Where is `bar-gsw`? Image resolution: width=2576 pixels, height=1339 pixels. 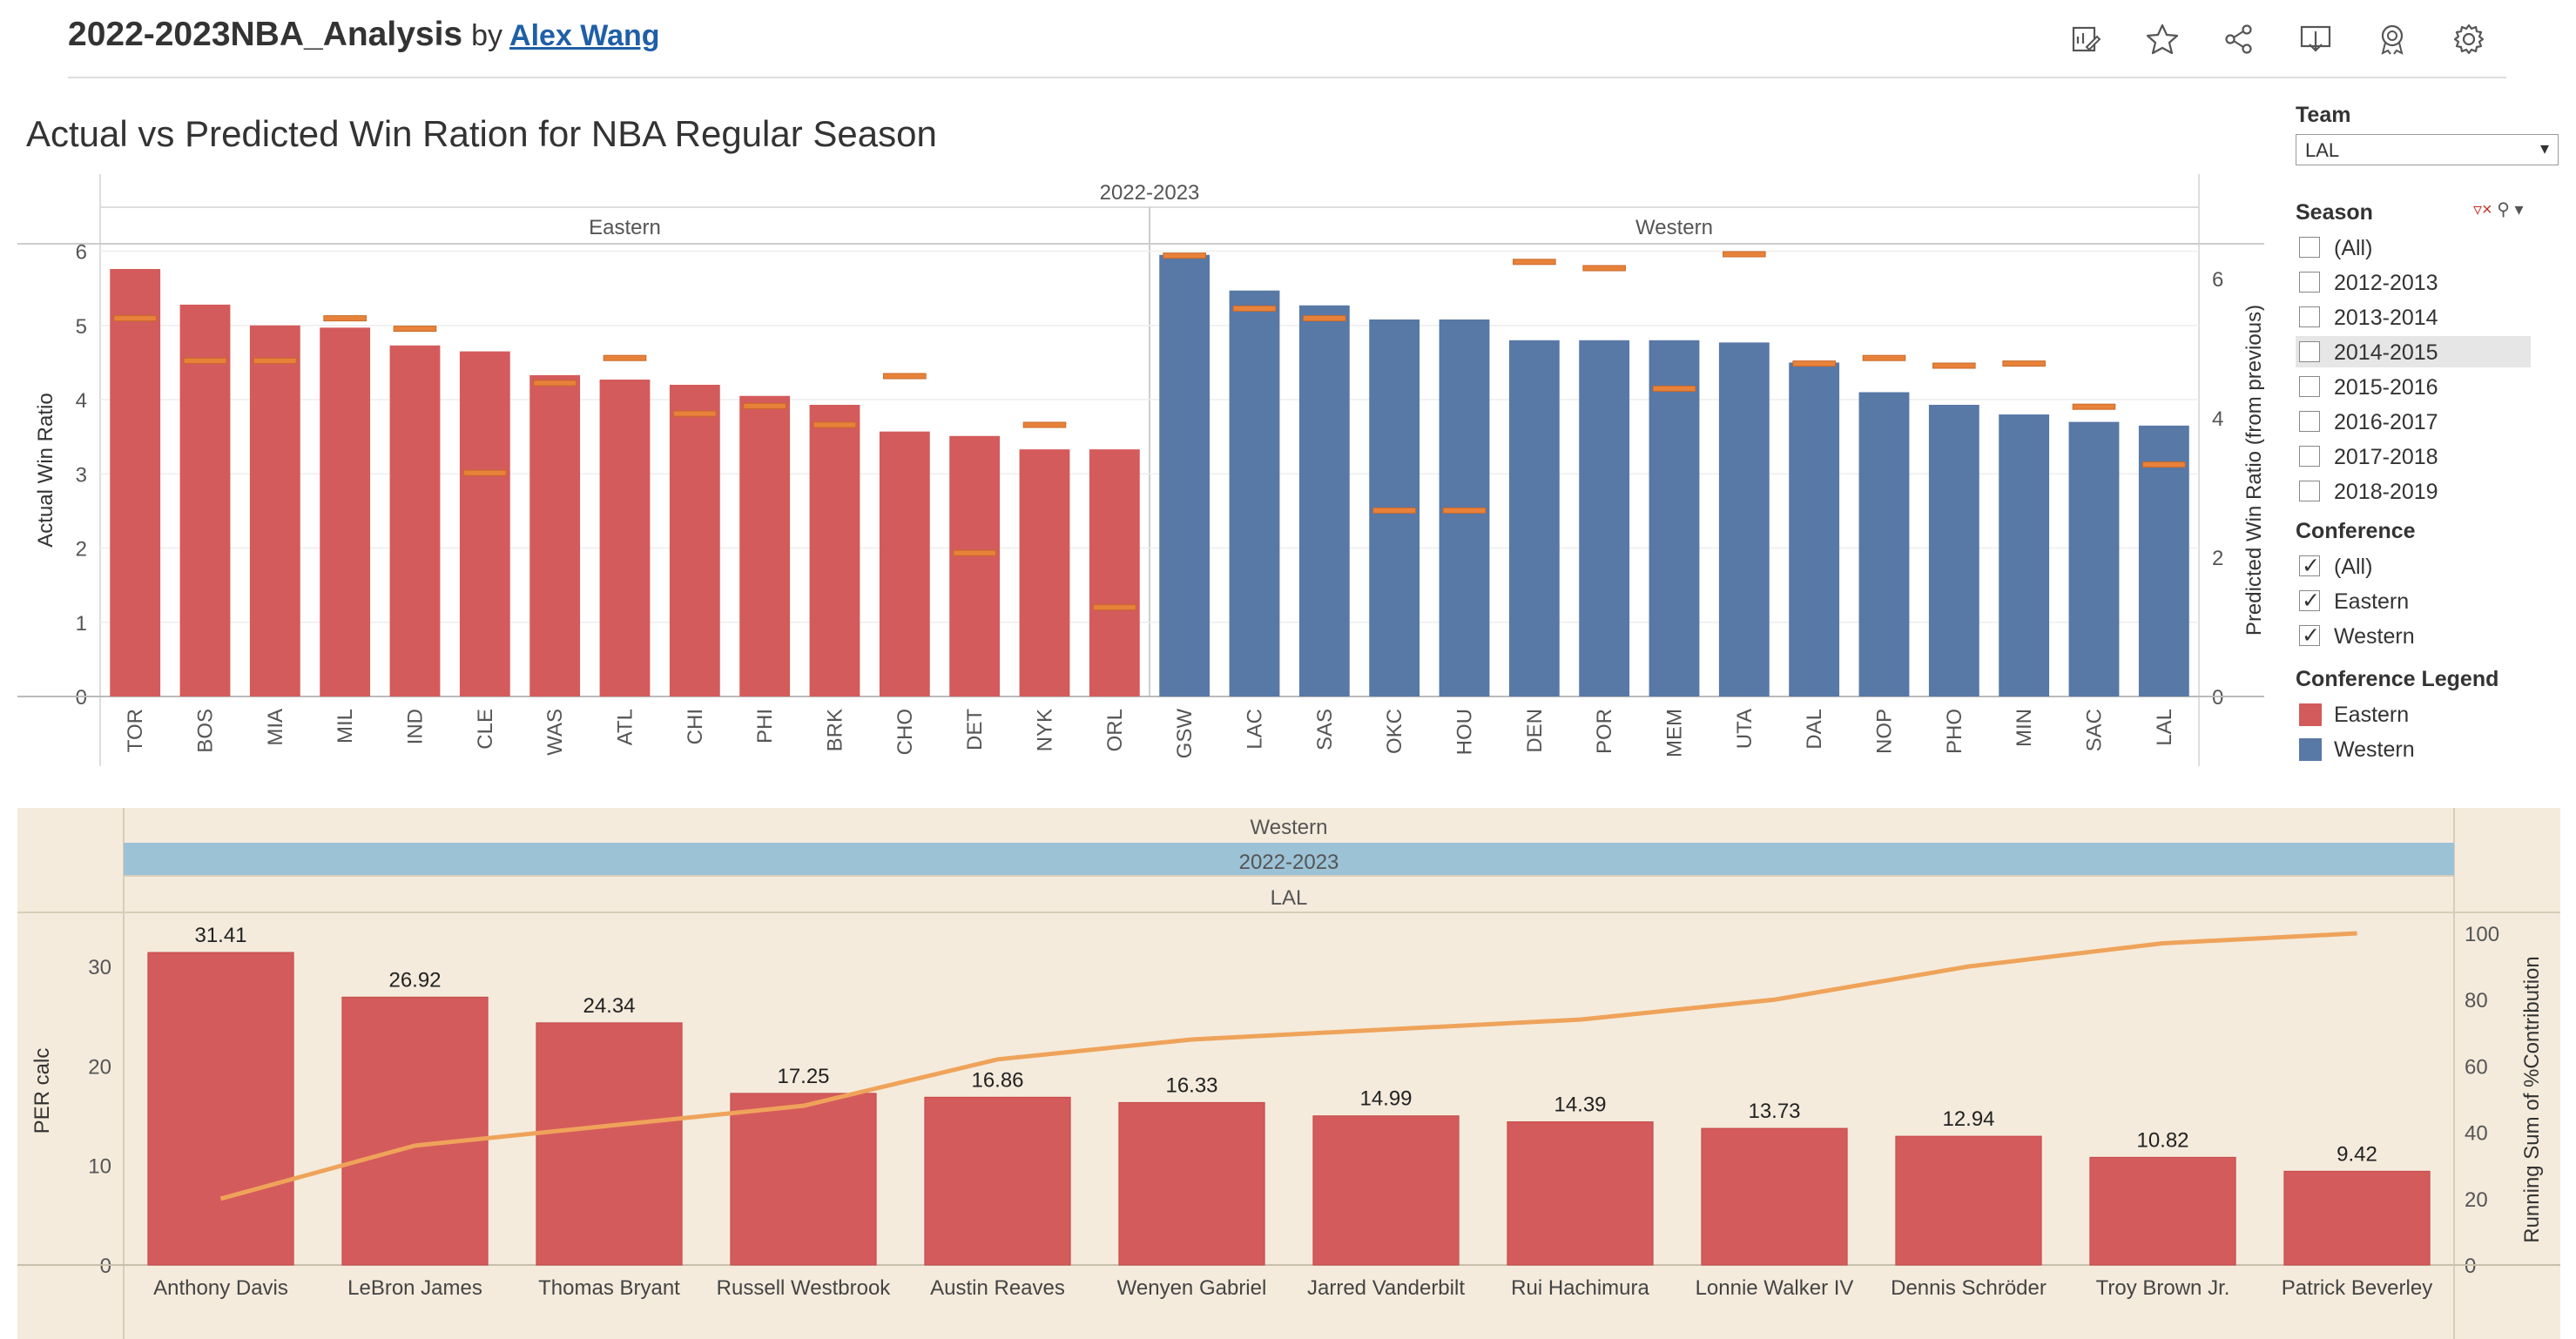 bar-gsw is located at coordinates (1184, 475).